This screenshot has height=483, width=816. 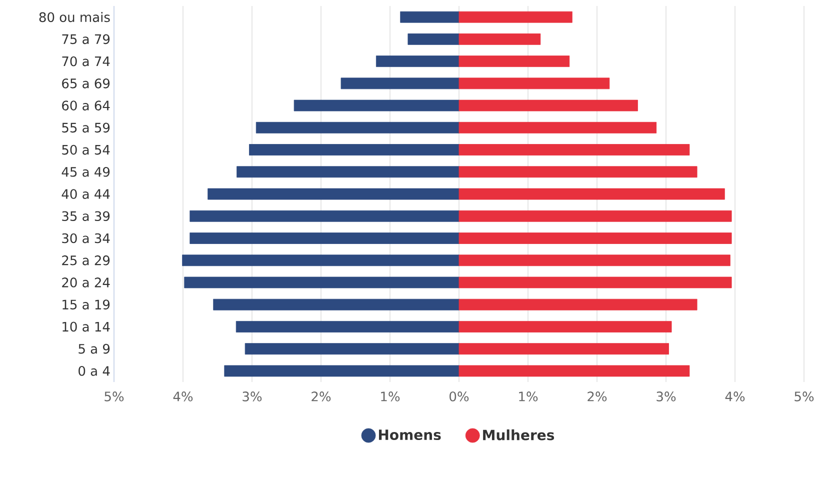 I want to click on y-tick-label: 40 a 44, so click(x=86, y=194).